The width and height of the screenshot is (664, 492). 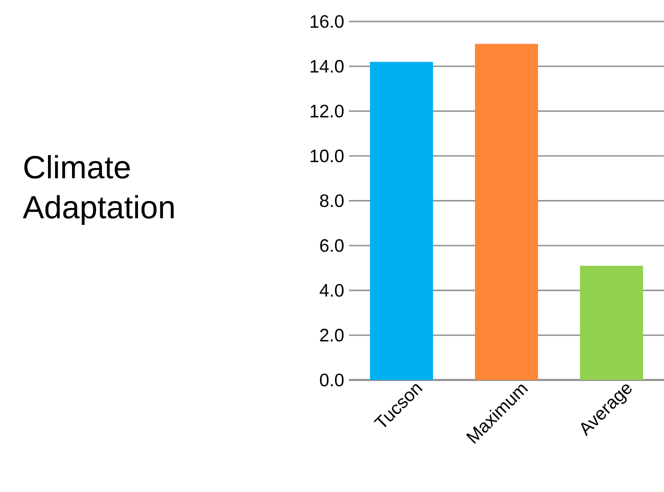 What do you see at coordinates (327, 66) in the screenshot?
I see `y-tick-label: 14.0` at bounding box center [327, 66].